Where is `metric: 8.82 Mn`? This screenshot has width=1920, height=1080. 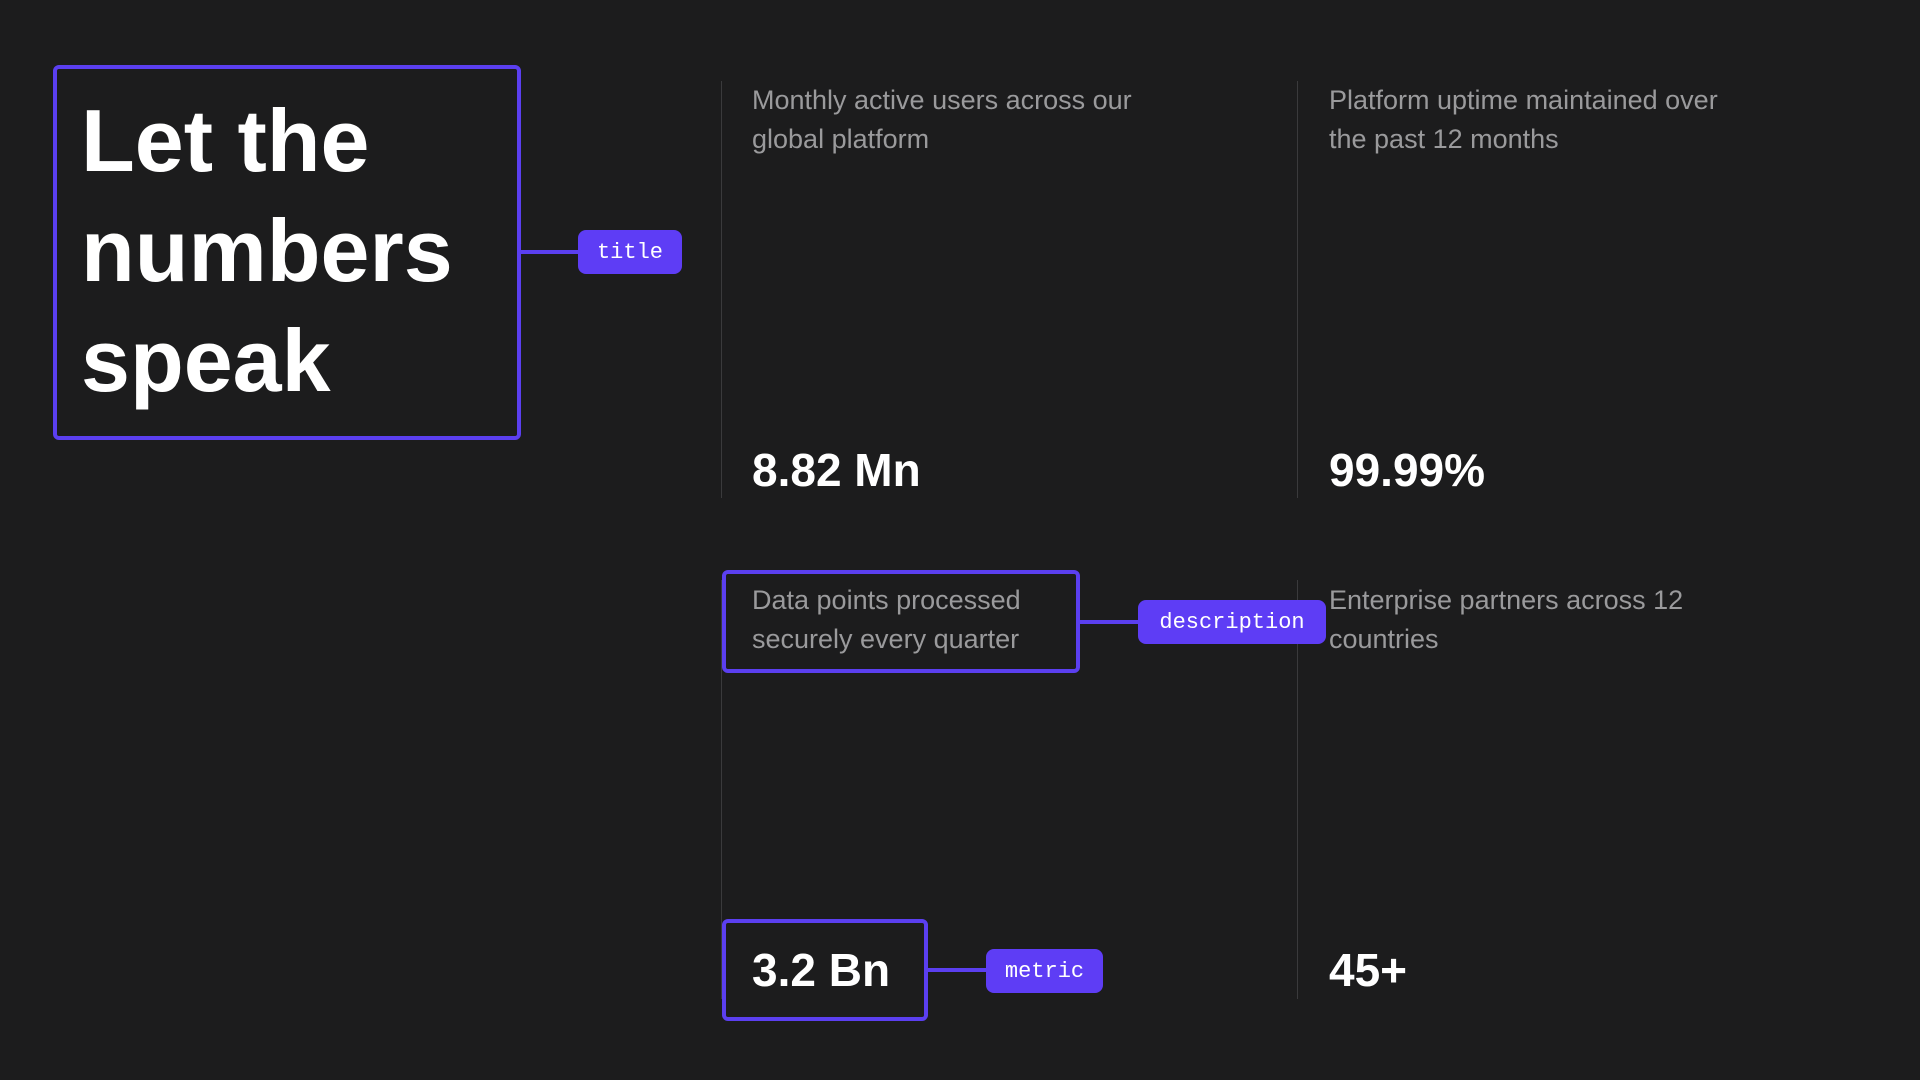 metric: 8.82 Mn is located at coordinates (836, 470).